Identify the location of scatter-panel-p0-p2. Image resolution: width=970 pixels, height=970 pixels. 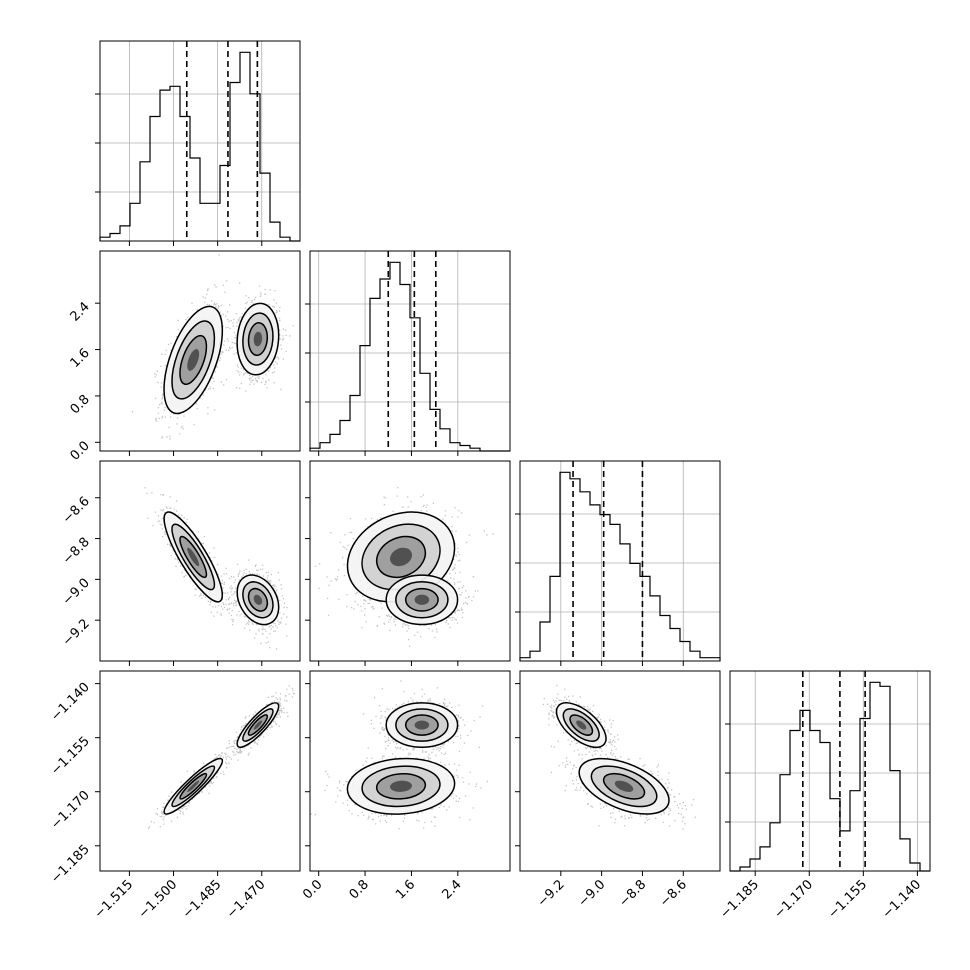
(198, 563).